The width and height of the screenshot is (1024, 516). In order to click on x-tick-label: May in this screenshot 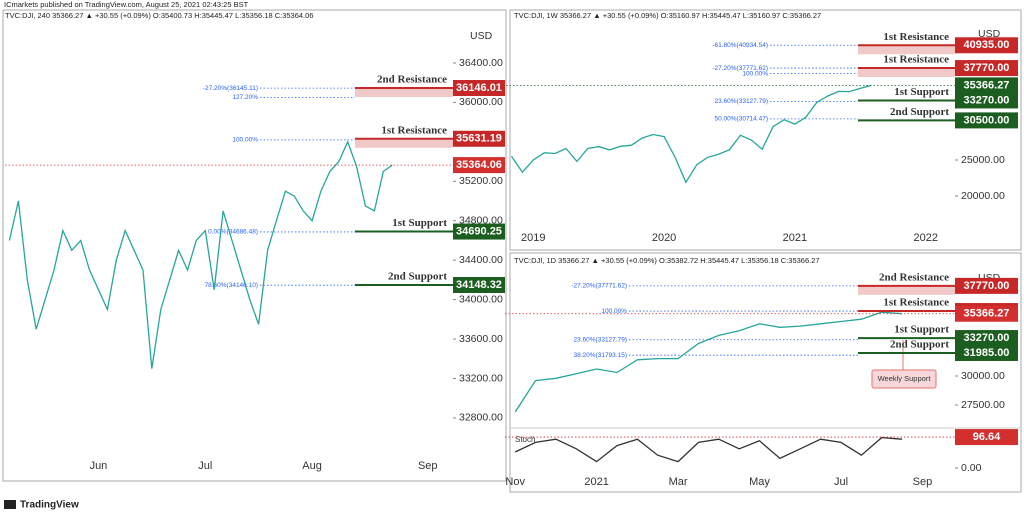, I will do `click(759, 482)`.